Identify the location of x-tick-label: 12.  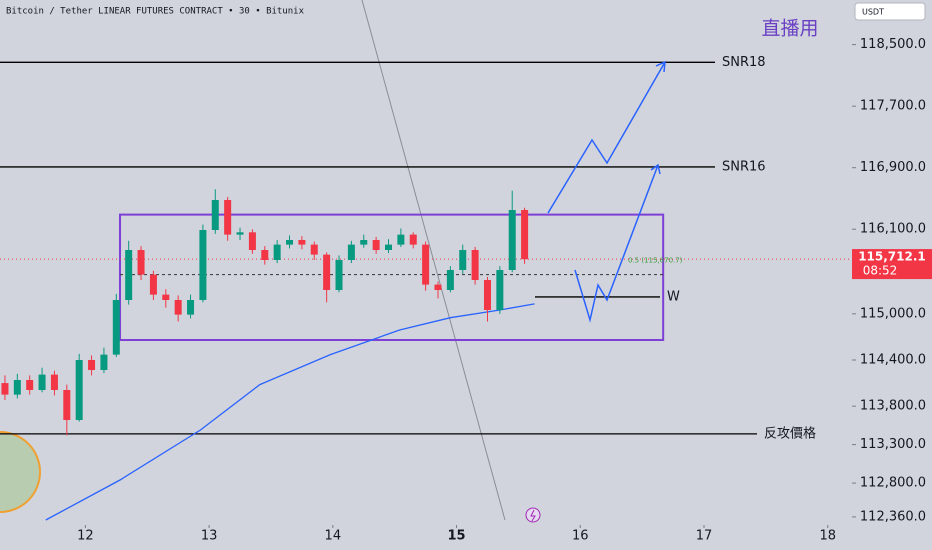
(85, 536).